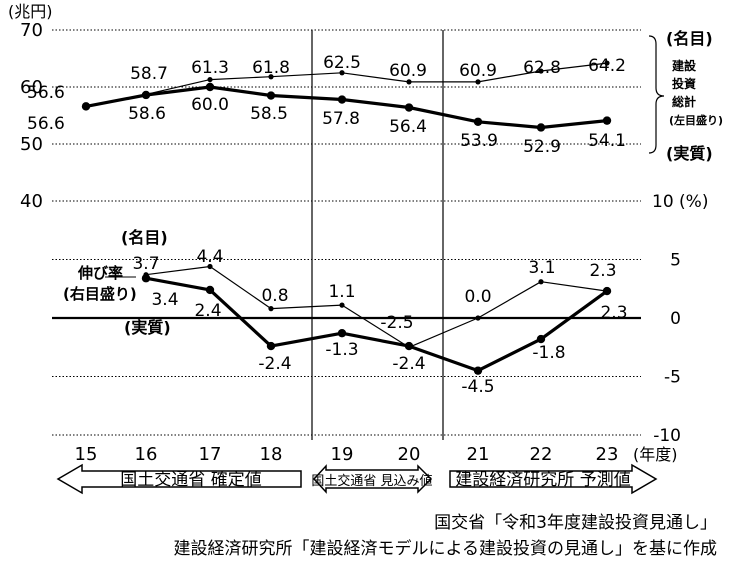 This screenshot has height=566, width=729. I want to click on data-label-growth-real-5: -4.5, so click(477, 387).